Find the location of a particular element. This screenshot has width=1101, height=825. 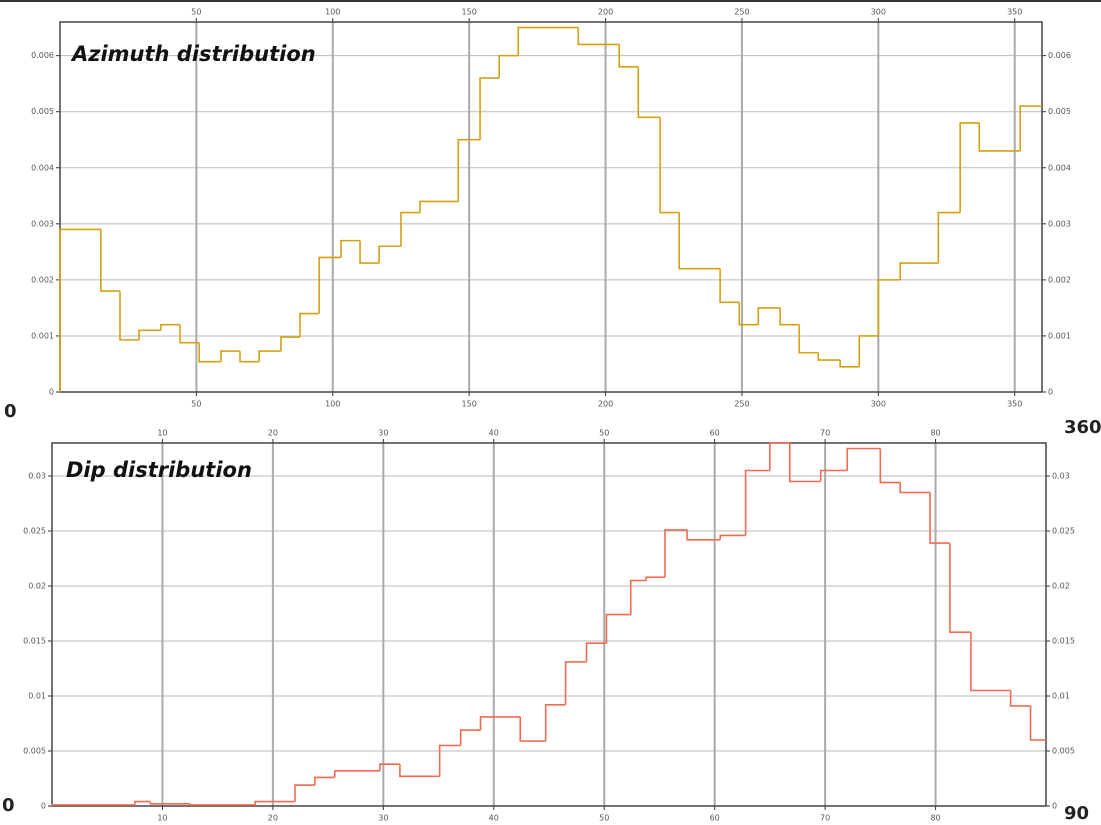

x-tick-label: 100 is located at coordinates (332, 12).